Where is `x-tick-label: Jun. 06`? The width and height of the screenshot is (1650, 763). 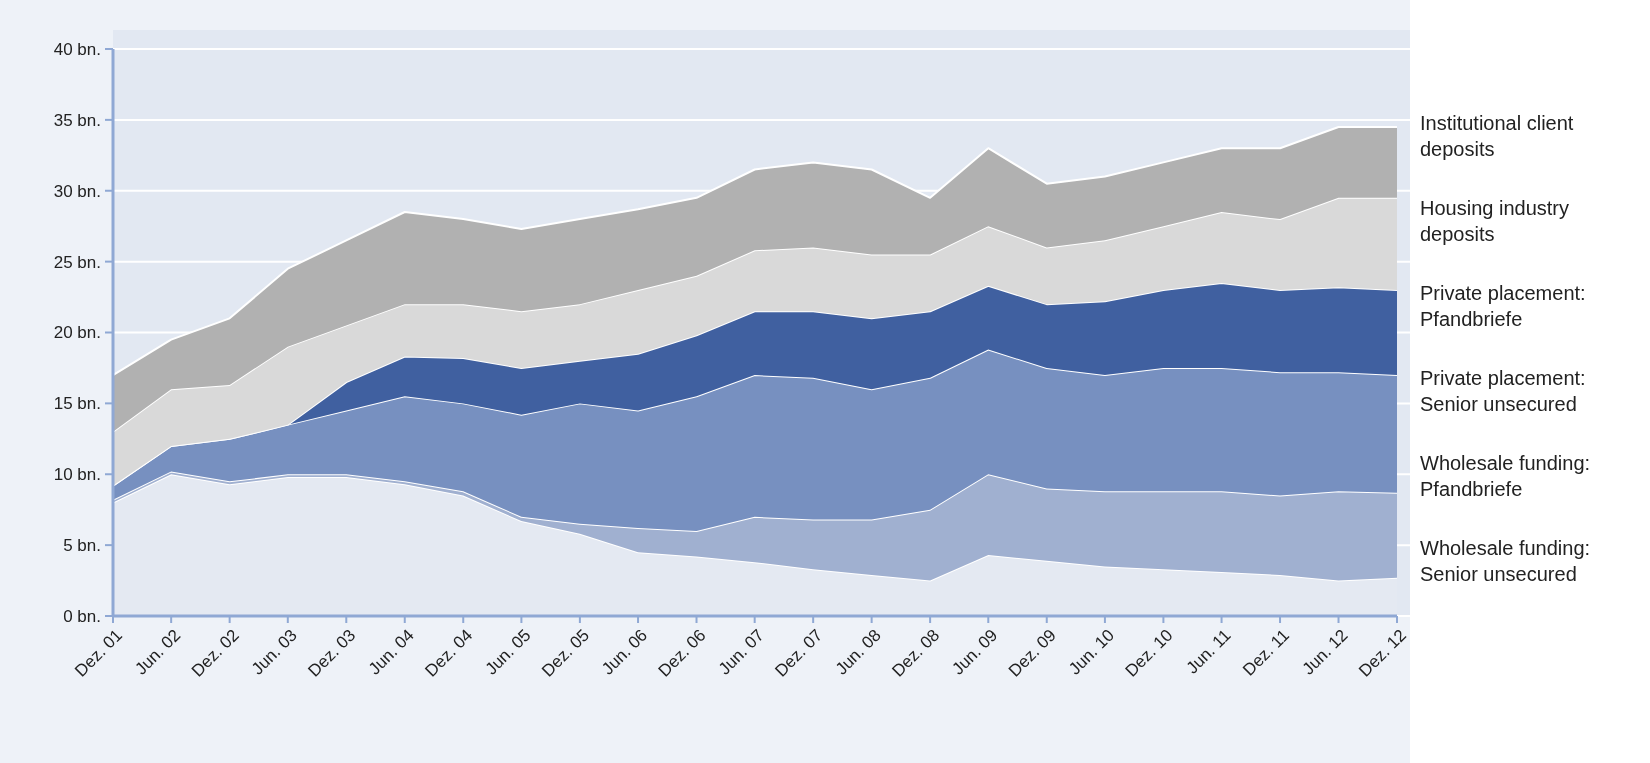 x-tick-label: Jun. 06 is located at coordinates (625, 652).